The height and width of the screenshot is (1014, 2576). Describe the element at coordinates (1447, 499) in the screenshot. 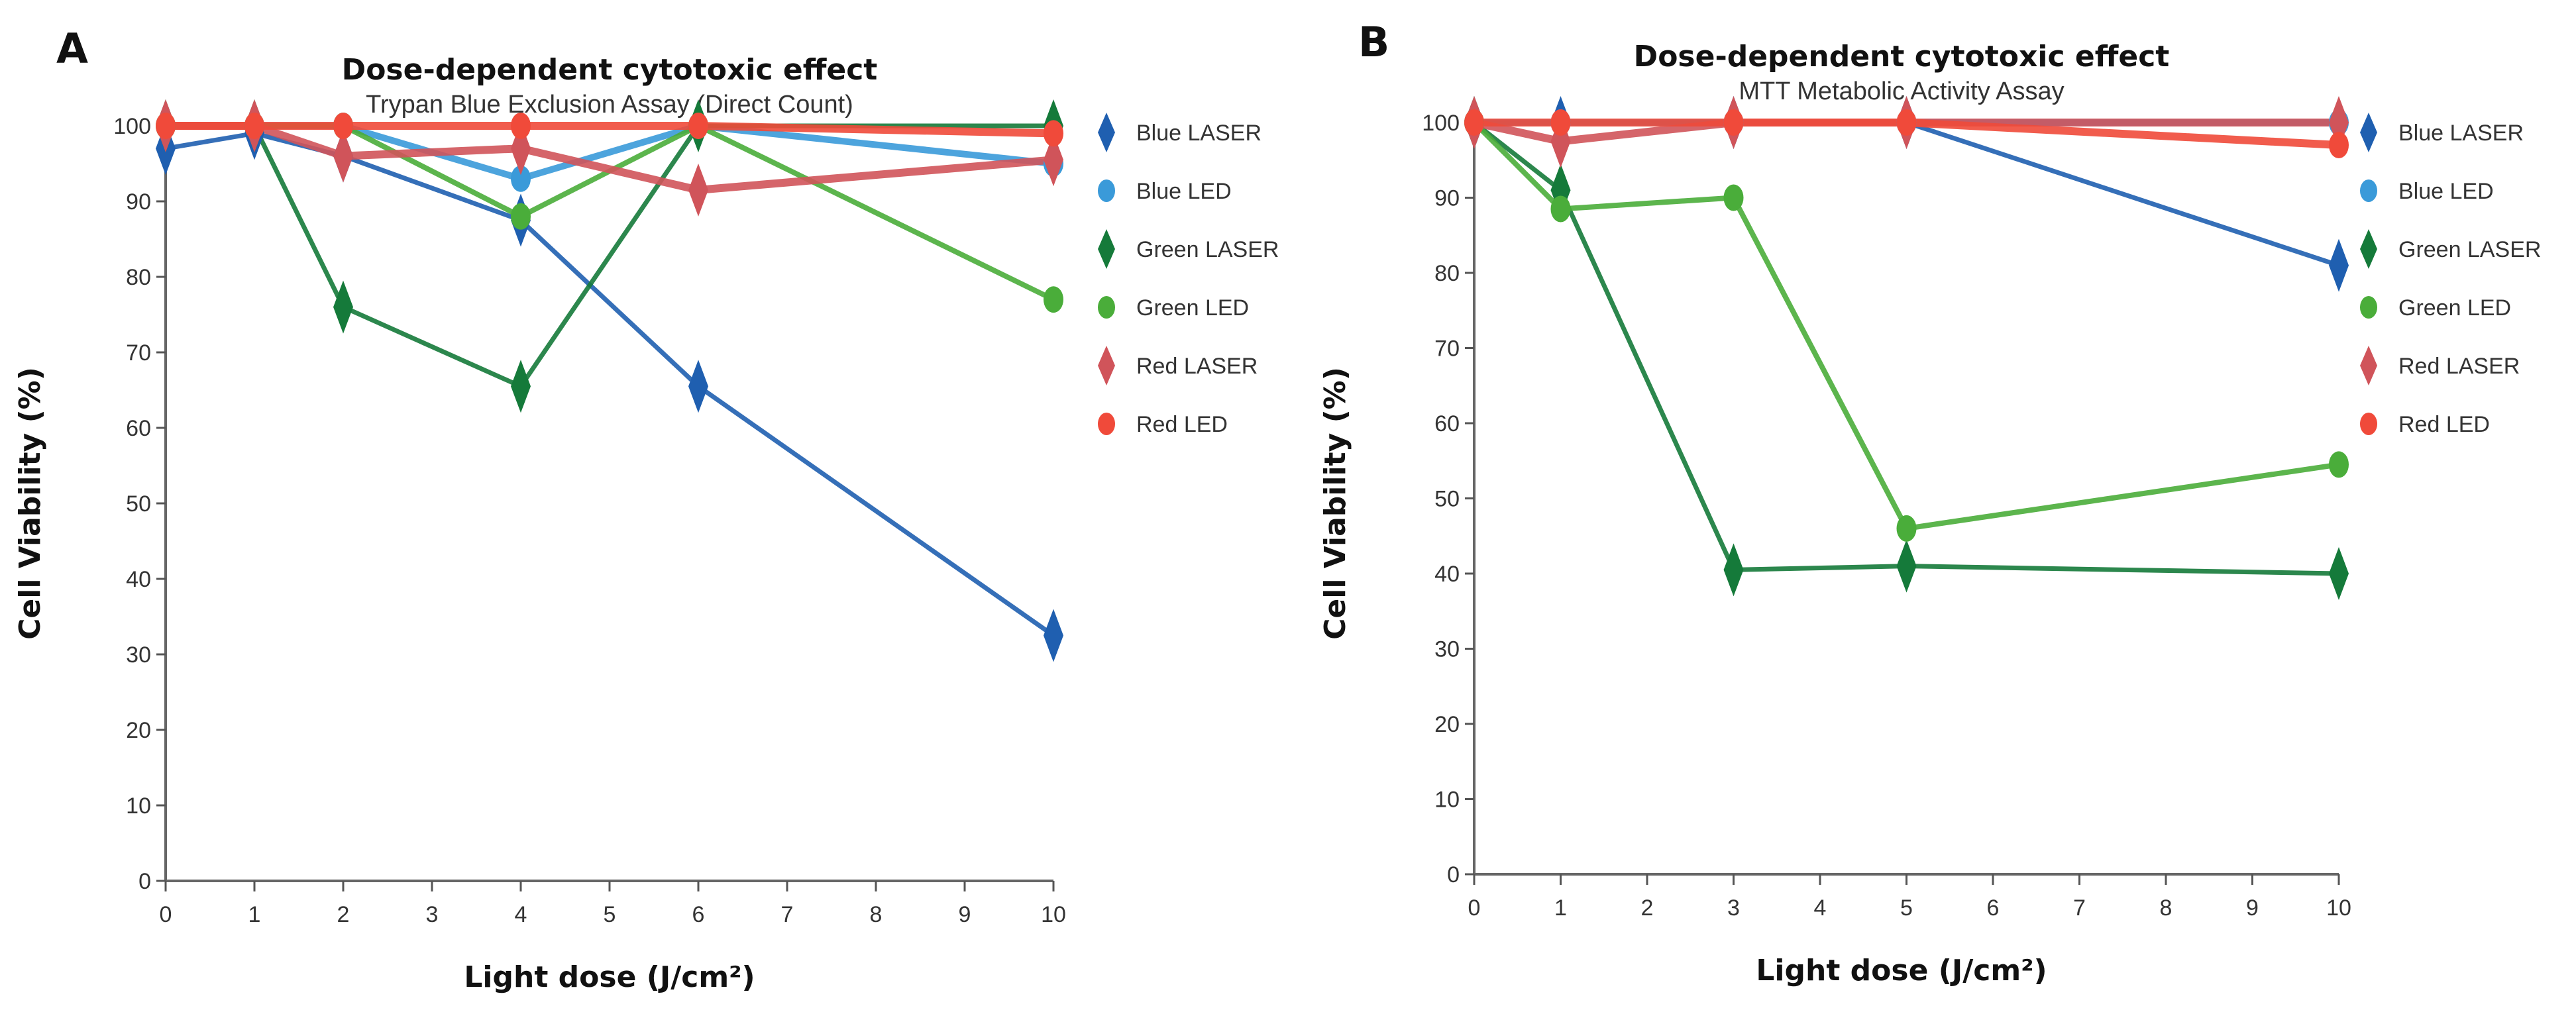

I see `chart-b-y-tick-label: 50` at that location.